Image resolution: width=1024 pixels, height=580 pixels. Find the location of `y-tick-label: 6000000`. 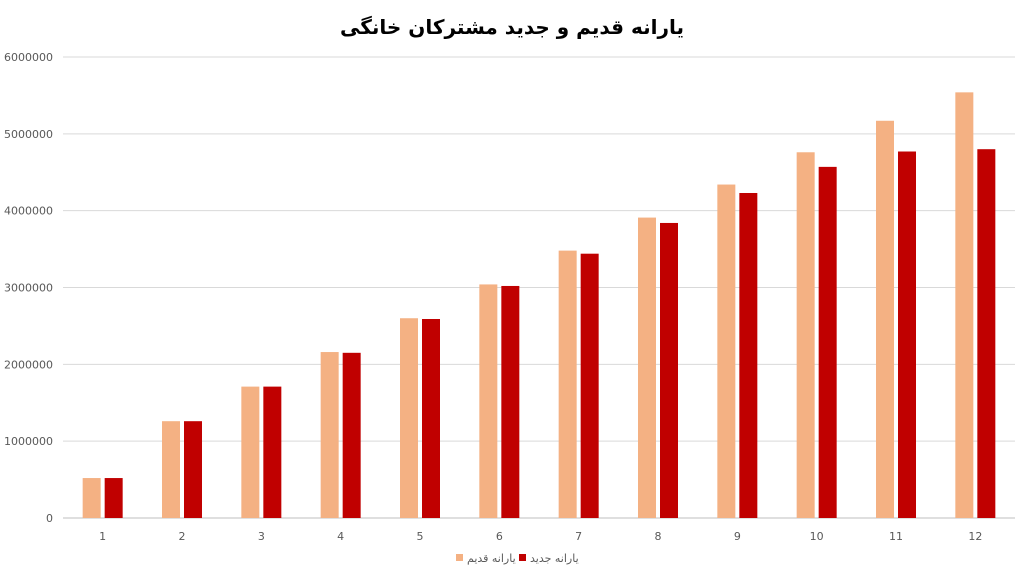

y-tick-label: 6000000 is located at coordinates (28, 57).